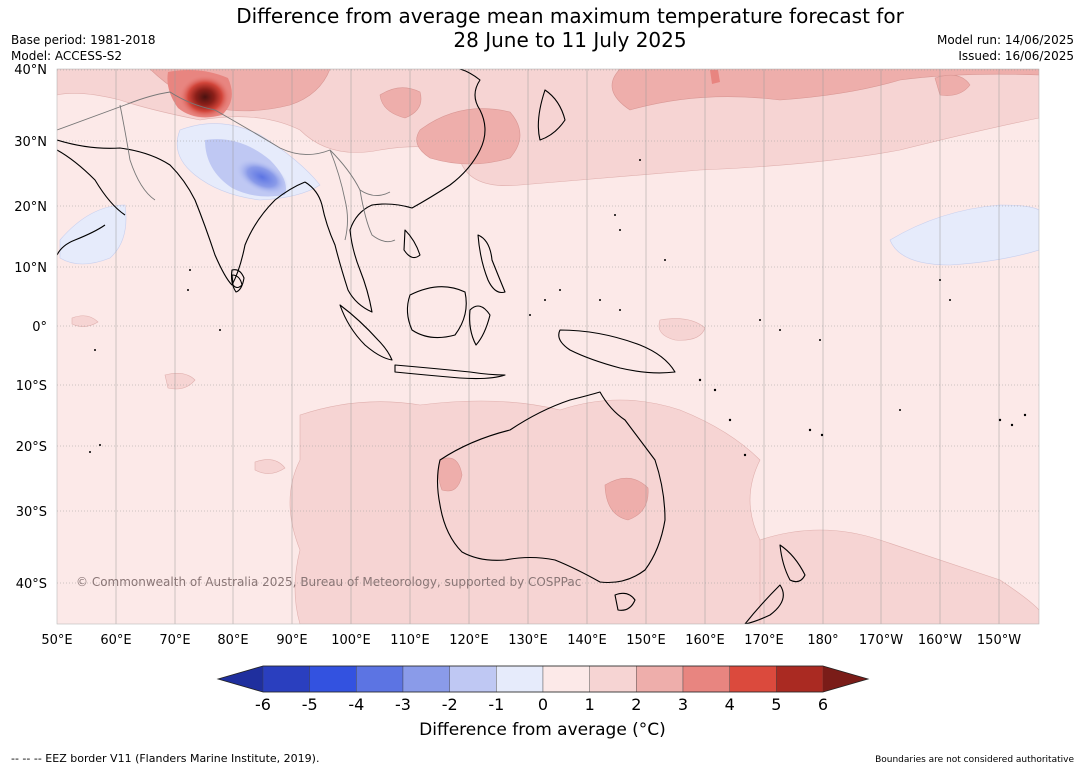 This screenshot has width=1085, height=770. I want to click on colorbar-tick-label: -6, so click(263, 704).